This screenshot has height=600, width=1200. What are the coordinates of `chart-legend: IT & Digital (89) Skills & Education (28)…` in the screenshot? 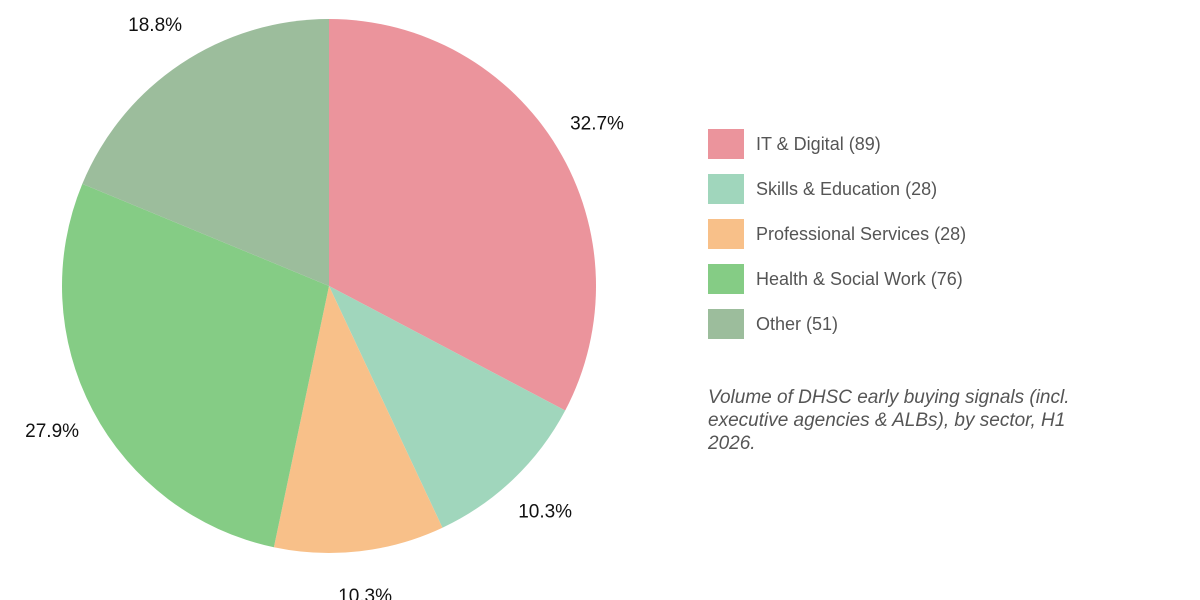 It's located at (928, 240).